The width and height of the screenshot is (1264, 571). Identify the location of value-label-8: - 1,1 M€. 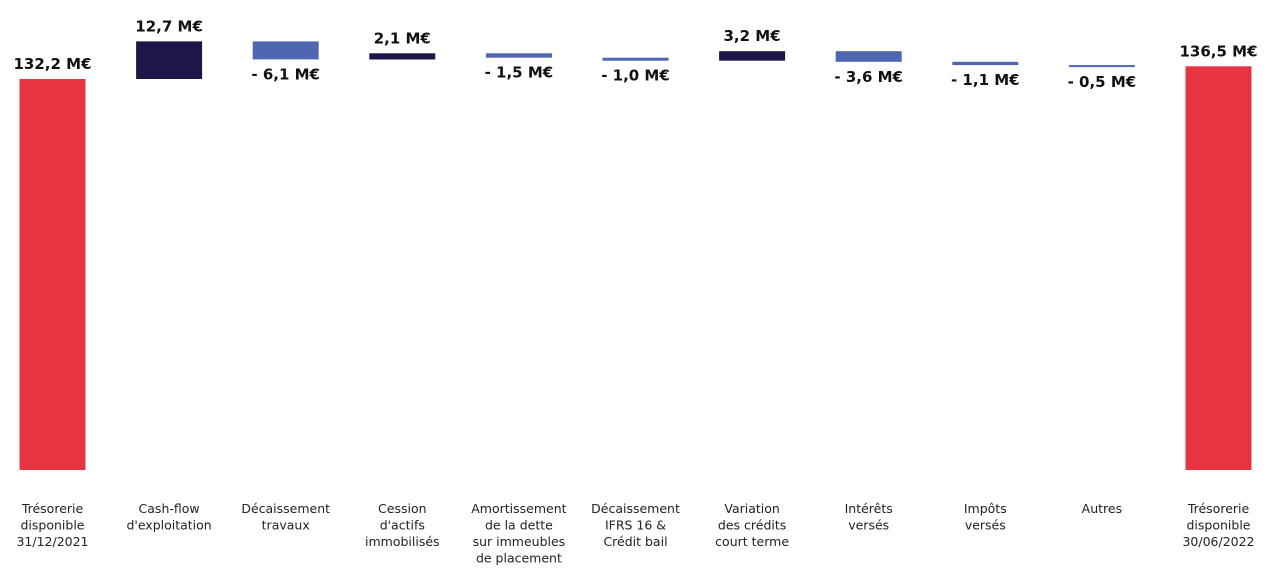
(985, 80).